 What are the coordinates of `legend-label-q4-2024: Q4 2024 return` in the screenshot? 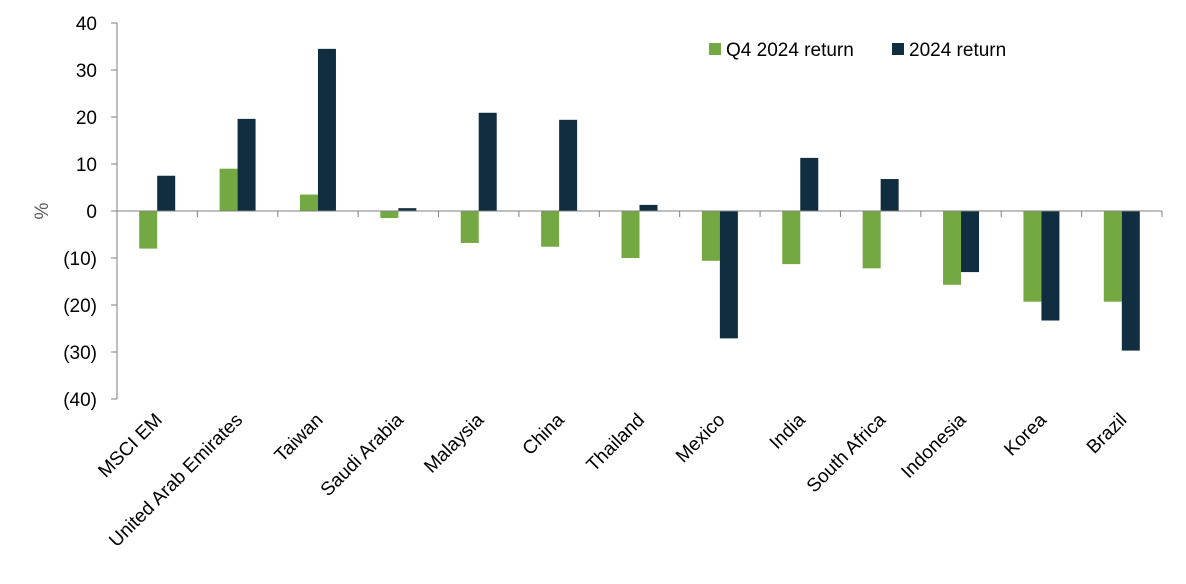 It's located at (790, 50).